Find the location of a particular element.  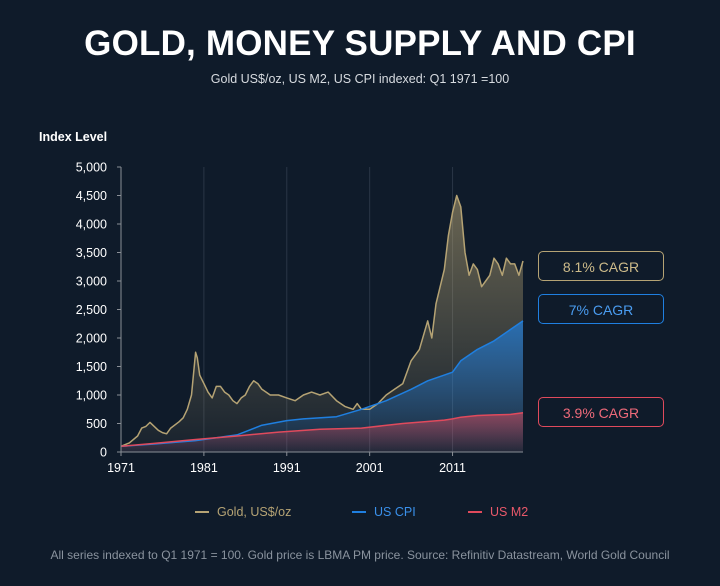

legend-swatch-gold is located at coordinates (202, 512).